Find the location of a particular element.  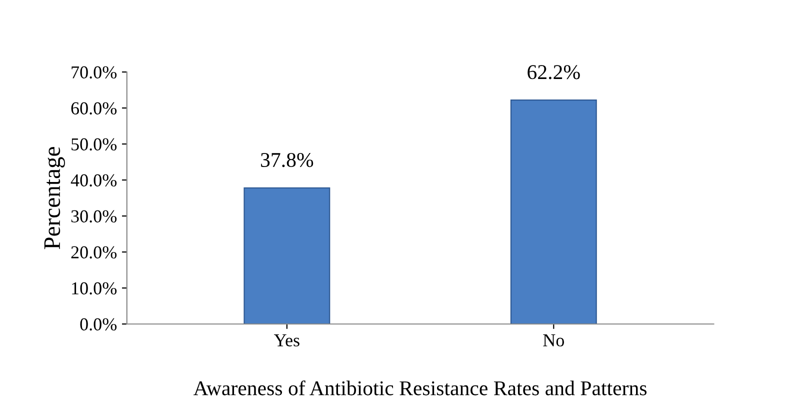

y-tick-label: 70.0% is located at coordinates (94, 72).